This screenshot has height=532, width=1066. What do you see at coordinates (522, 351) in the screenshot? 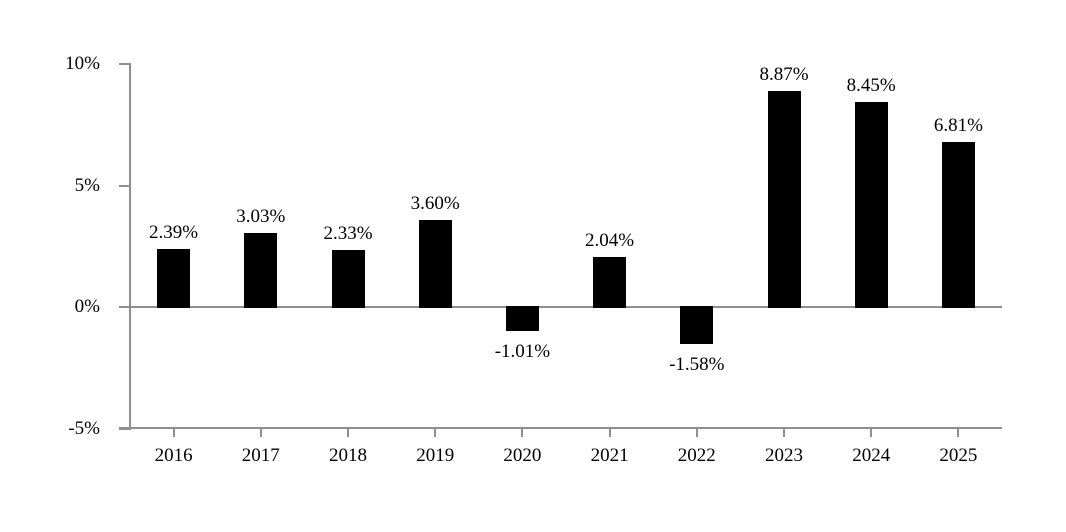
I see `bar-value-label: -1.01%` at bounding box center [522, 351].